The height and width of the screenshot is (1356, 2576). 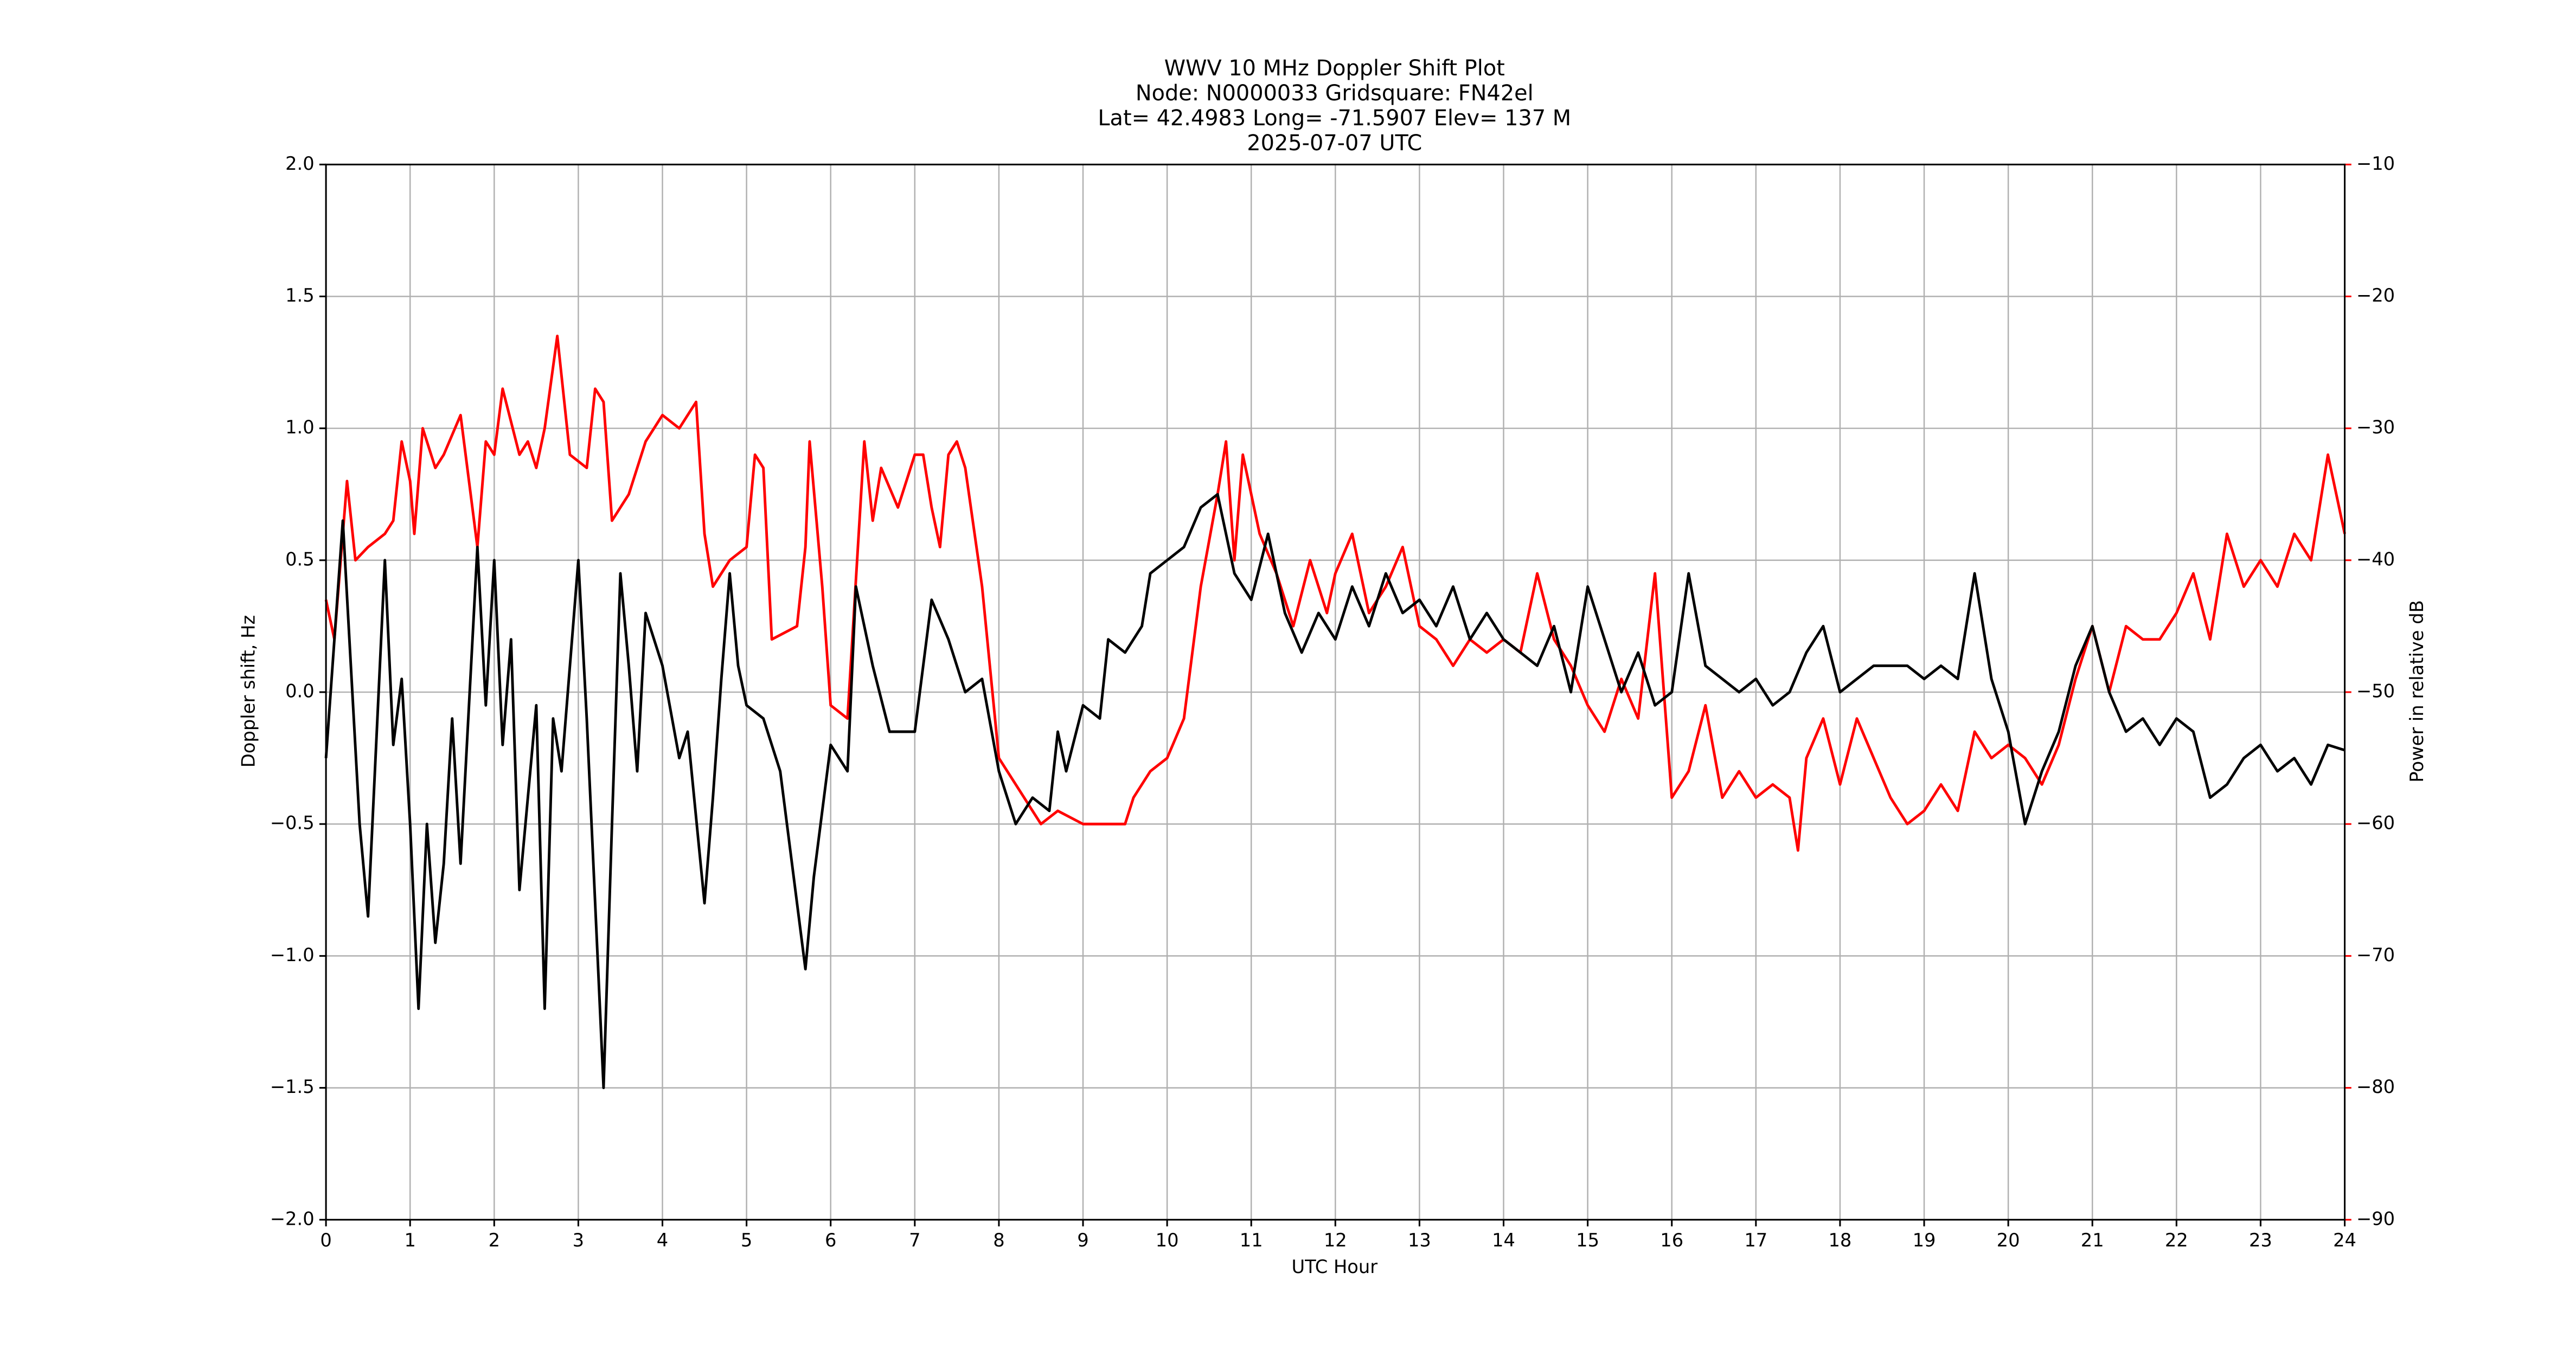 I want to click on x-tick-label: 1, so click(x=409, y=1240).